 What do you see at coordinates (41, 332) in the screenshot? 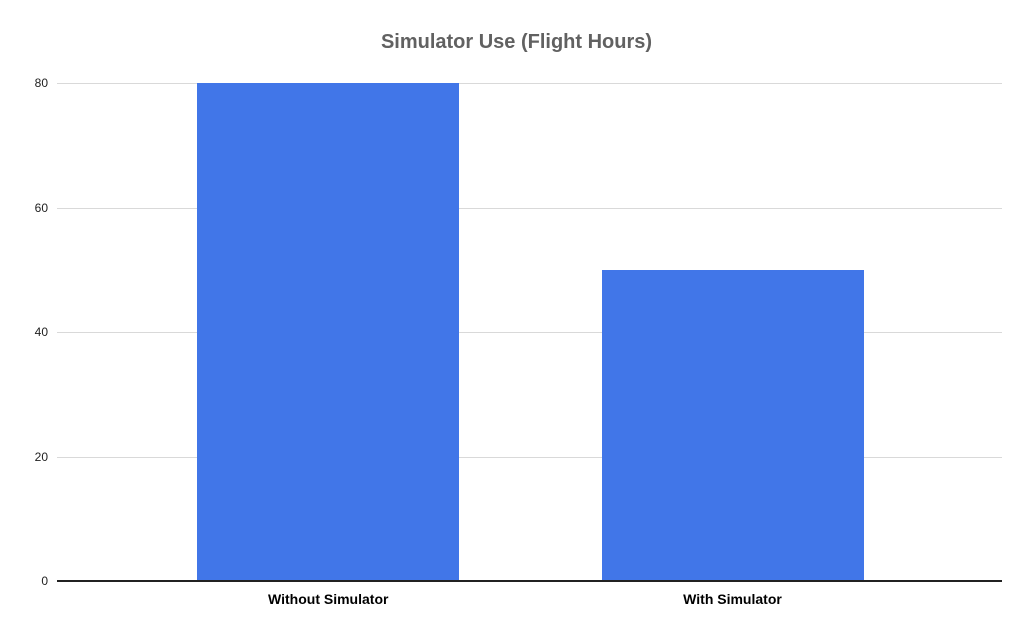
I see `y-tick-label: 40` at bounding box center [41, 332].